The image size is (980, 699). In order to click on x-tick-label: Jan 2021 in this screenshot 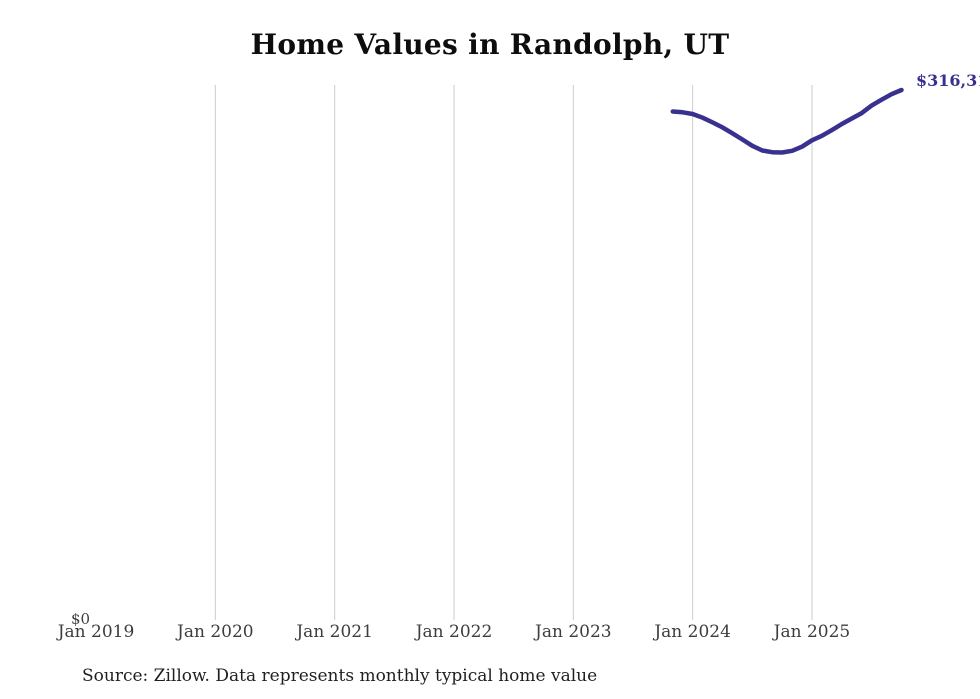, I will do `click(334, 632)`.